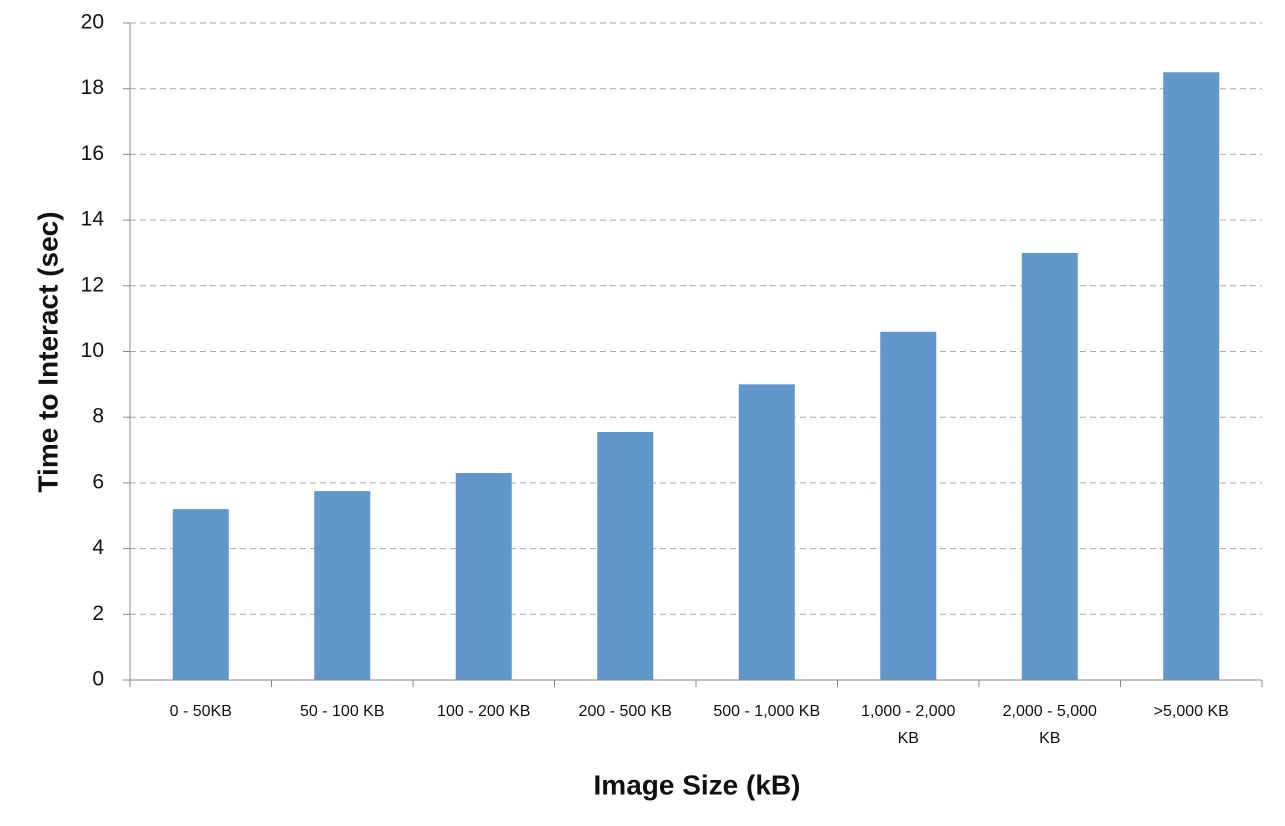  Describe the element at coordinates (98, 416) in the screenshot. I see `y-tick-label: 8` at that location.